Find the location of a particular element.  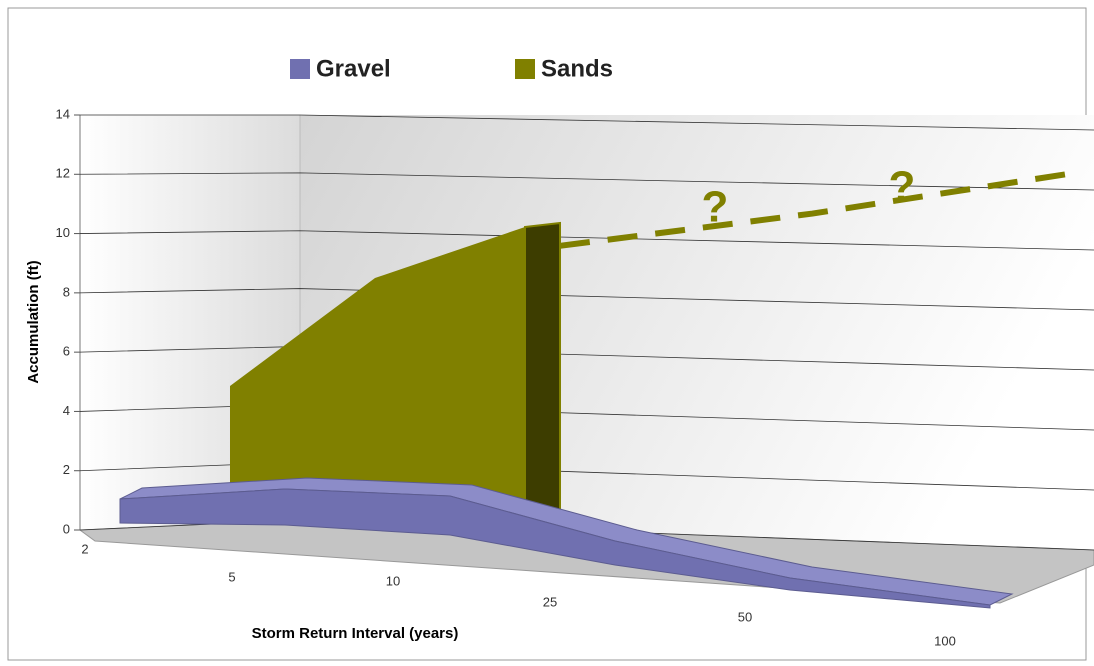

y-tick-label: 4 is located at coordinates (66, 410).